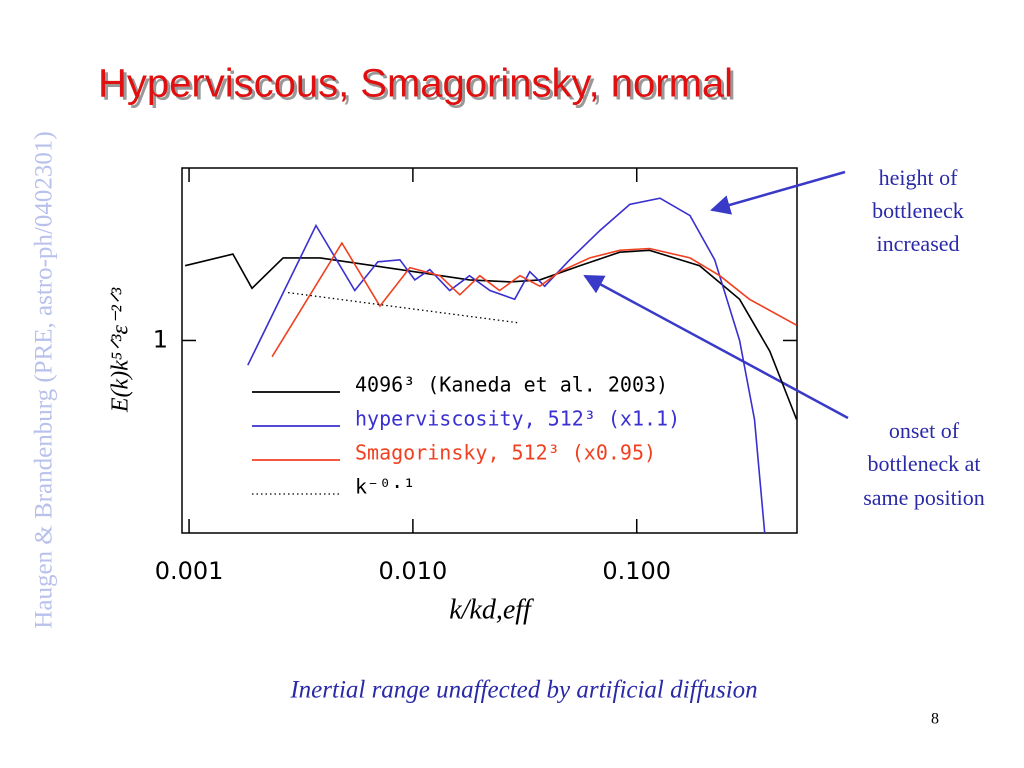  What do you see at coordinates (924, 430) in the screenshot?
I see `annotation: onset of` at bounding box center [924, 430].